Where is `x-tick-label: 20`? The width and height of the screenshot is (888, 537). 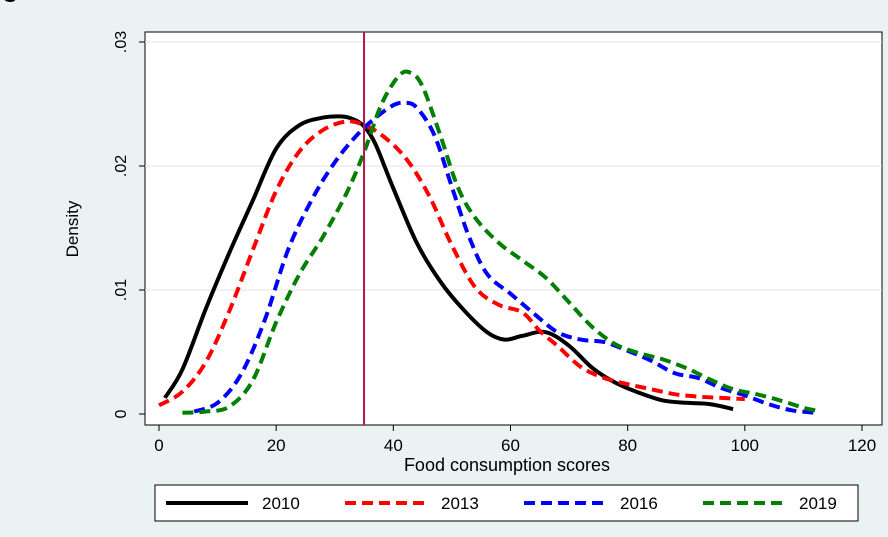 x-tick-label: 20 is located at coordinates (276, 445).